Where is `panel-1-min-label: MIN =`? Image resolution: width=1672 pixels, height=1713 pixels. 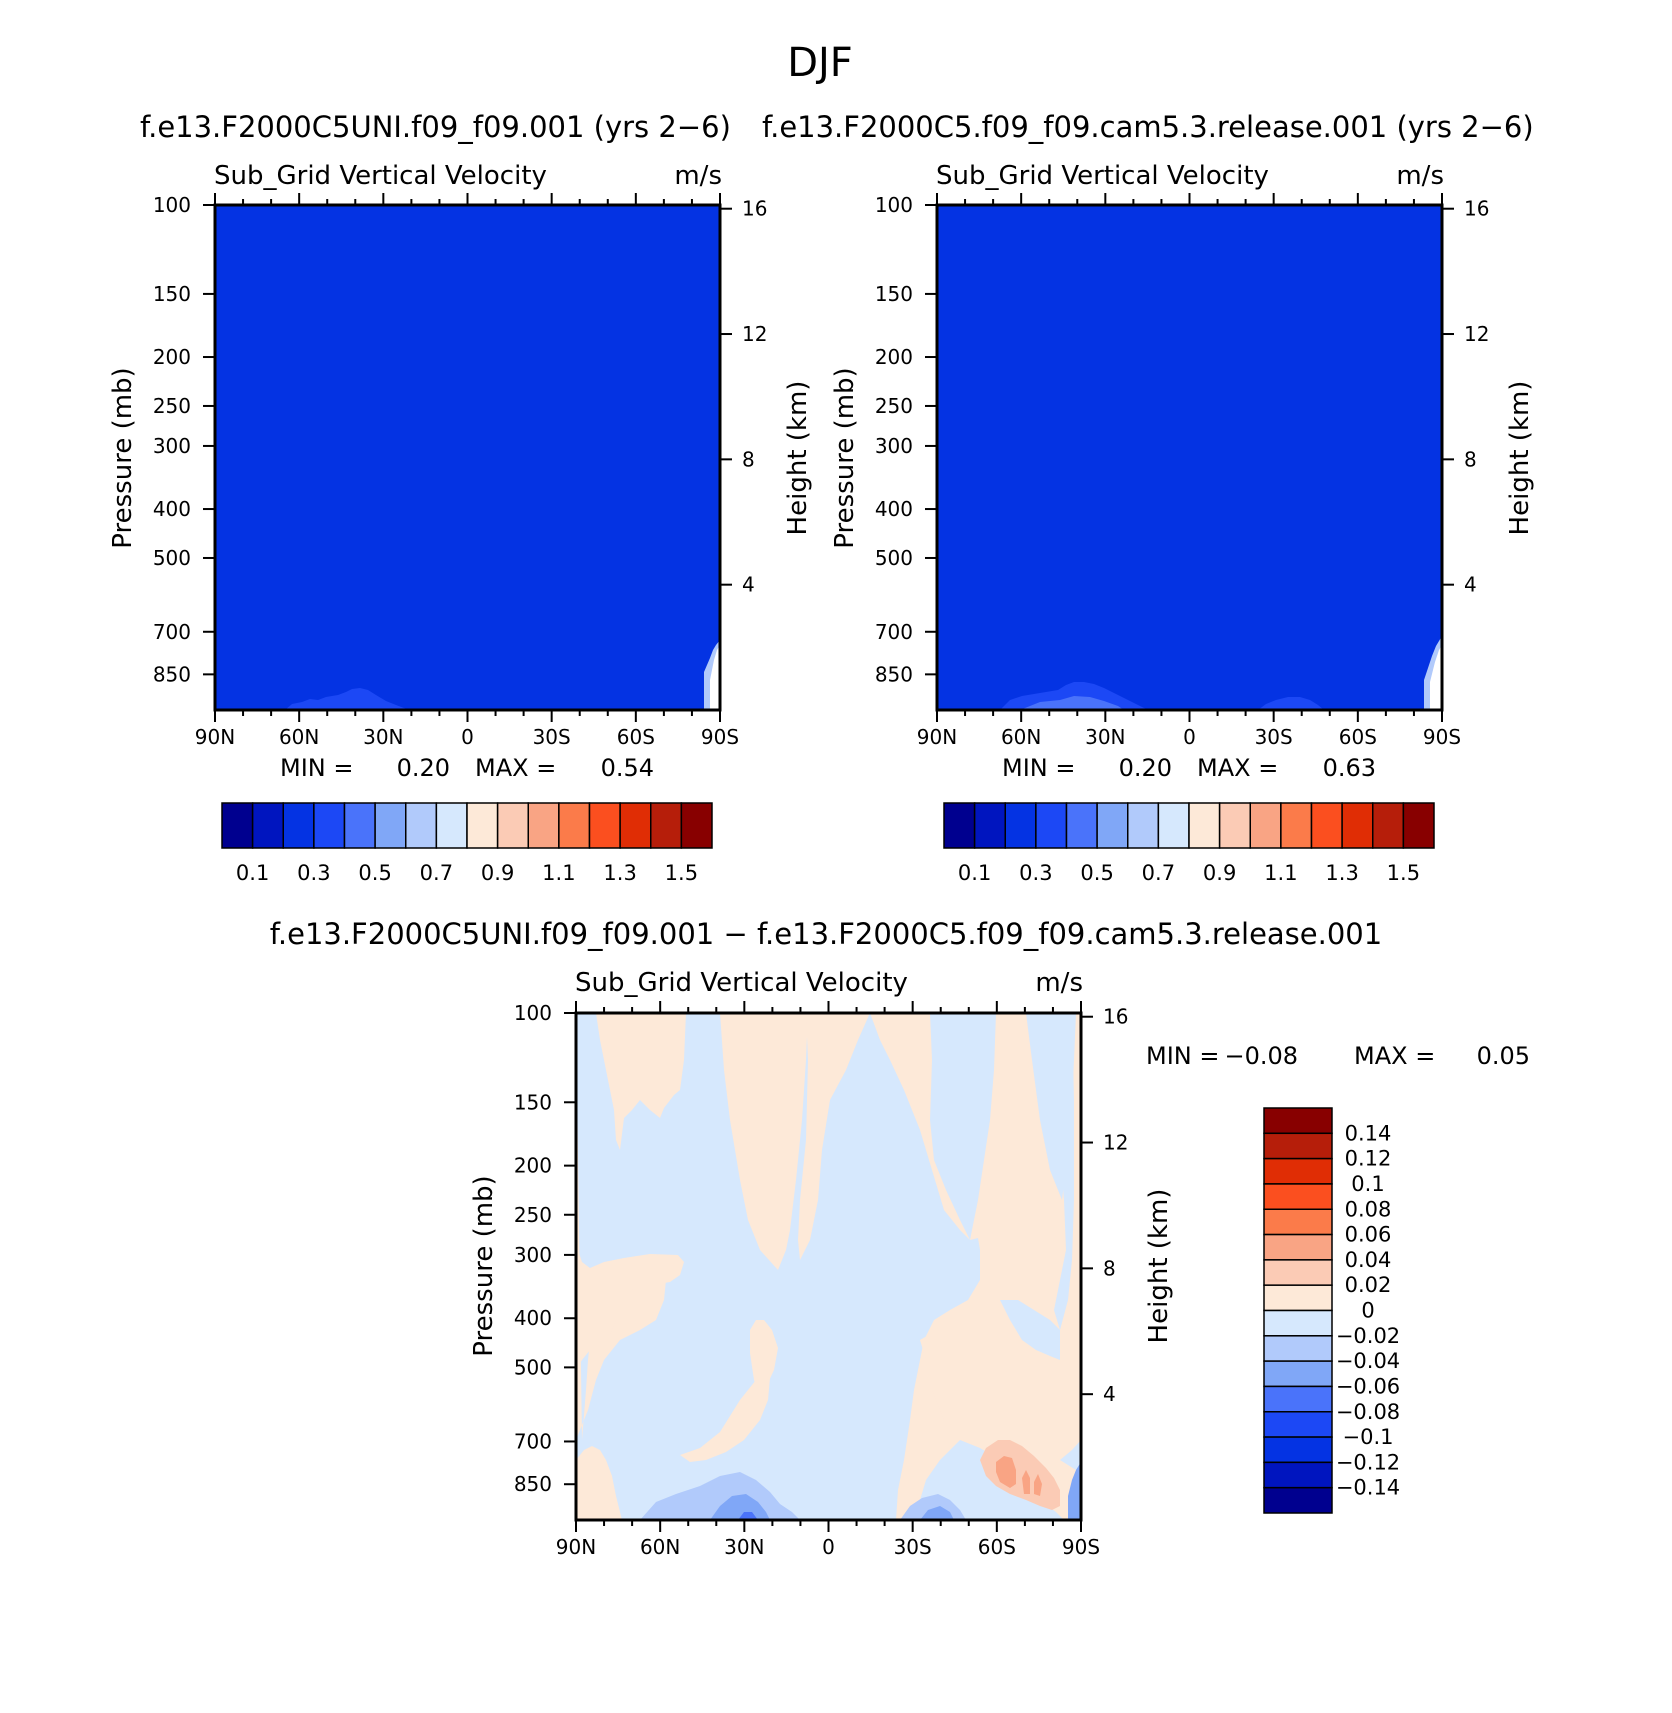
panel-1-min-label: MIN = is located at coordinates (316, 768).